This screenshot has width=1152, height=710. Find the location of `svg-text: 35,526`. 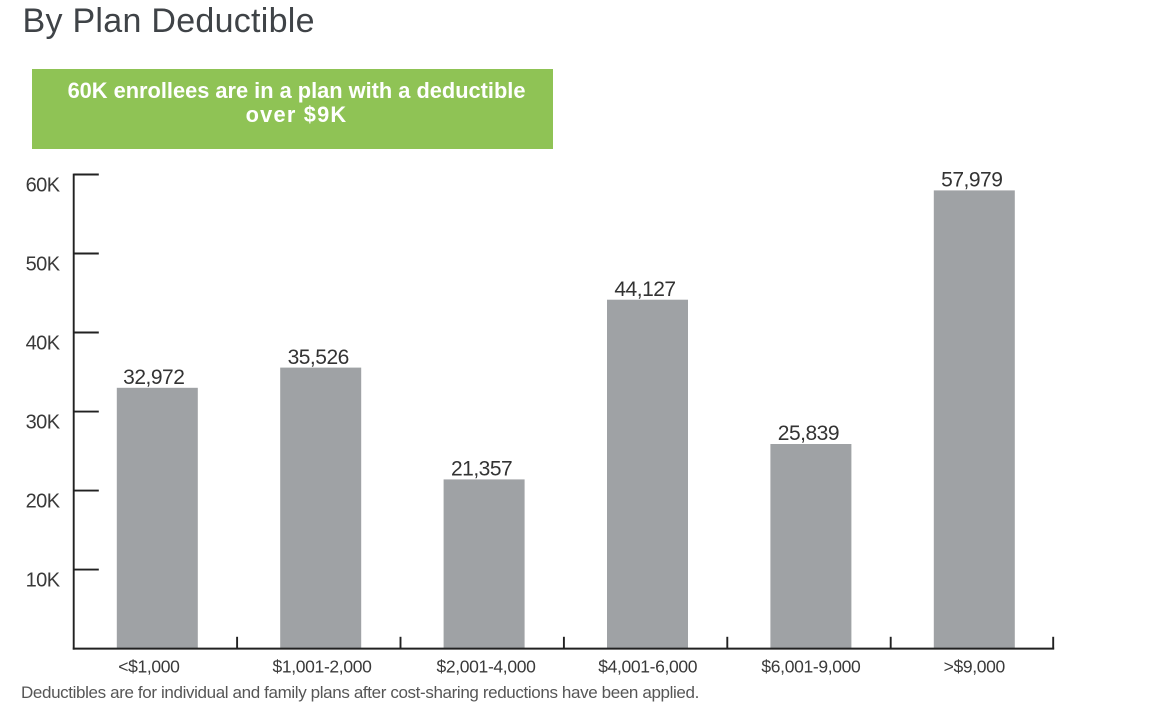

svg-text: 35,526 is located at coordinates (318, 357).